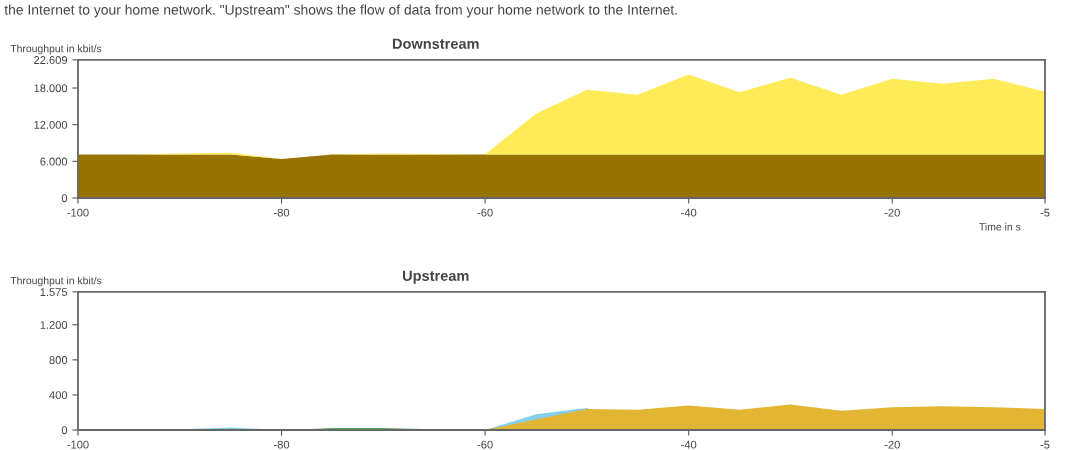 This screenshot has width=1065, height=450. What do you see at coordinates (51, 60) in the screenshot?
I see `y-tick-label: 22.609` at bounding box center [51, 60].